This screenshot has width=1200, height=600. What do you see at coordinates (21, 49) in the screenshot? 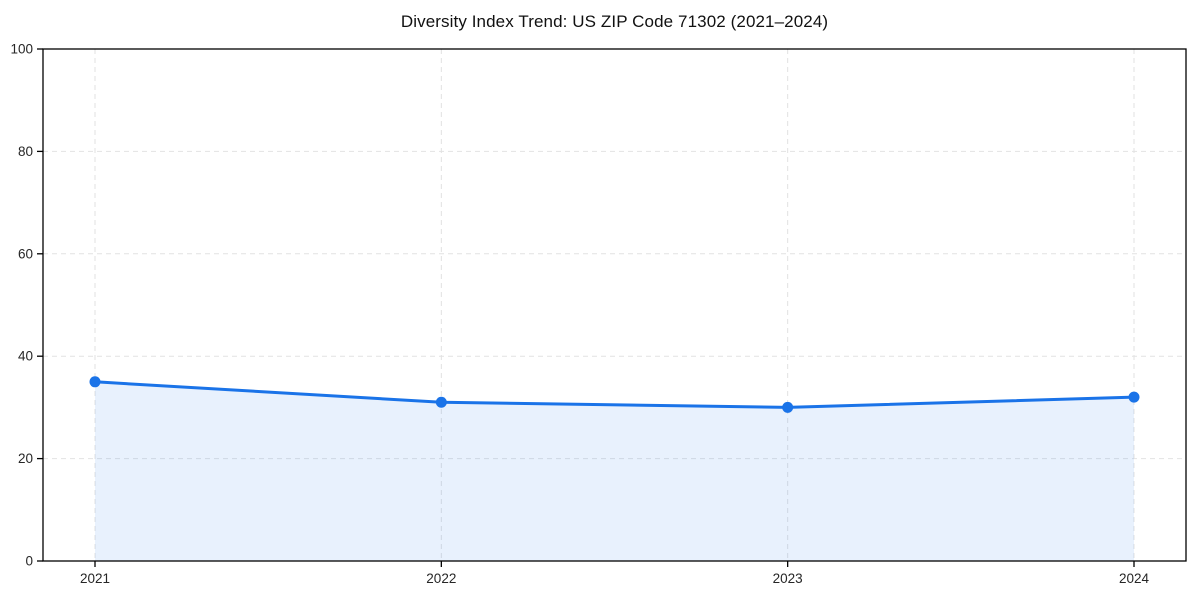
I see `y-tick-label: 100` at bounding box center [21, 49].